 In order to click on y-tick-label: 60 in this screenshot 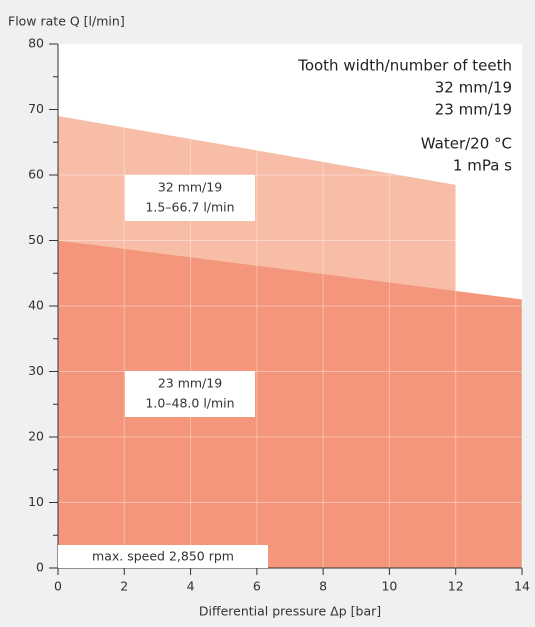, I will do `click(36, 174)`.